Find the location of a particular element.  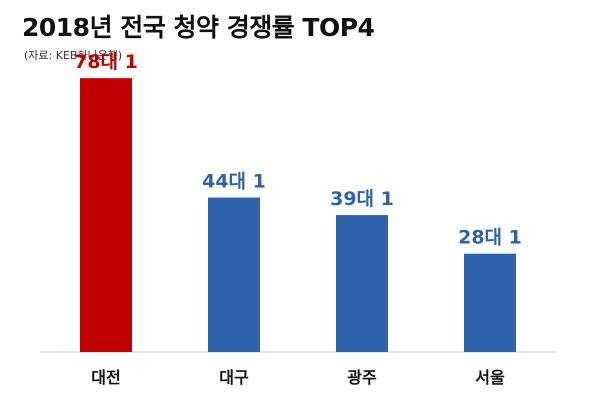

category-label-1: 대전 is located at coordinates (105, 377).